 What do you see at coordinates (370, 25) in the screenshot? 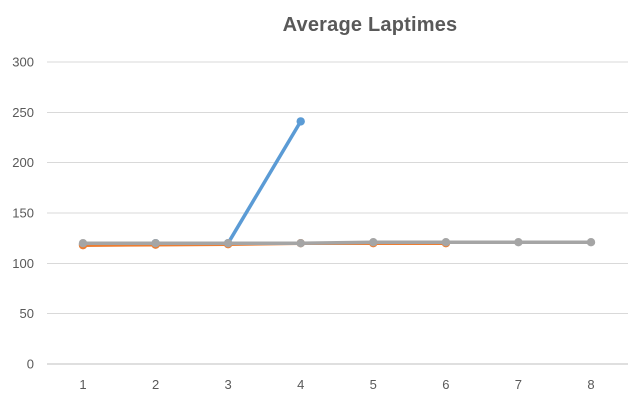
I see `chart-title: Average Laptimes` at bounding box center [370, 25].